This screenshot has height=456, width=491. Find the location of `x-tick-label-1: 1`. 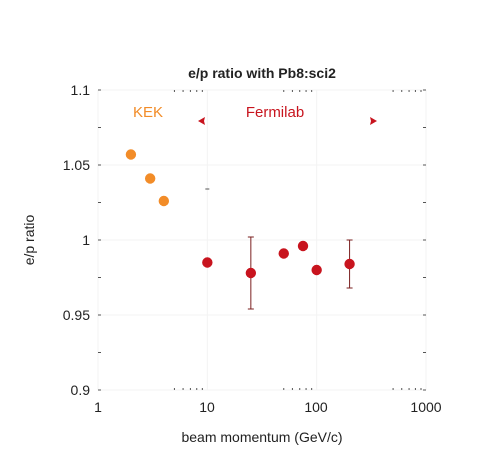

x-tick-label-1: 1 is located at coordinates (98, 407).